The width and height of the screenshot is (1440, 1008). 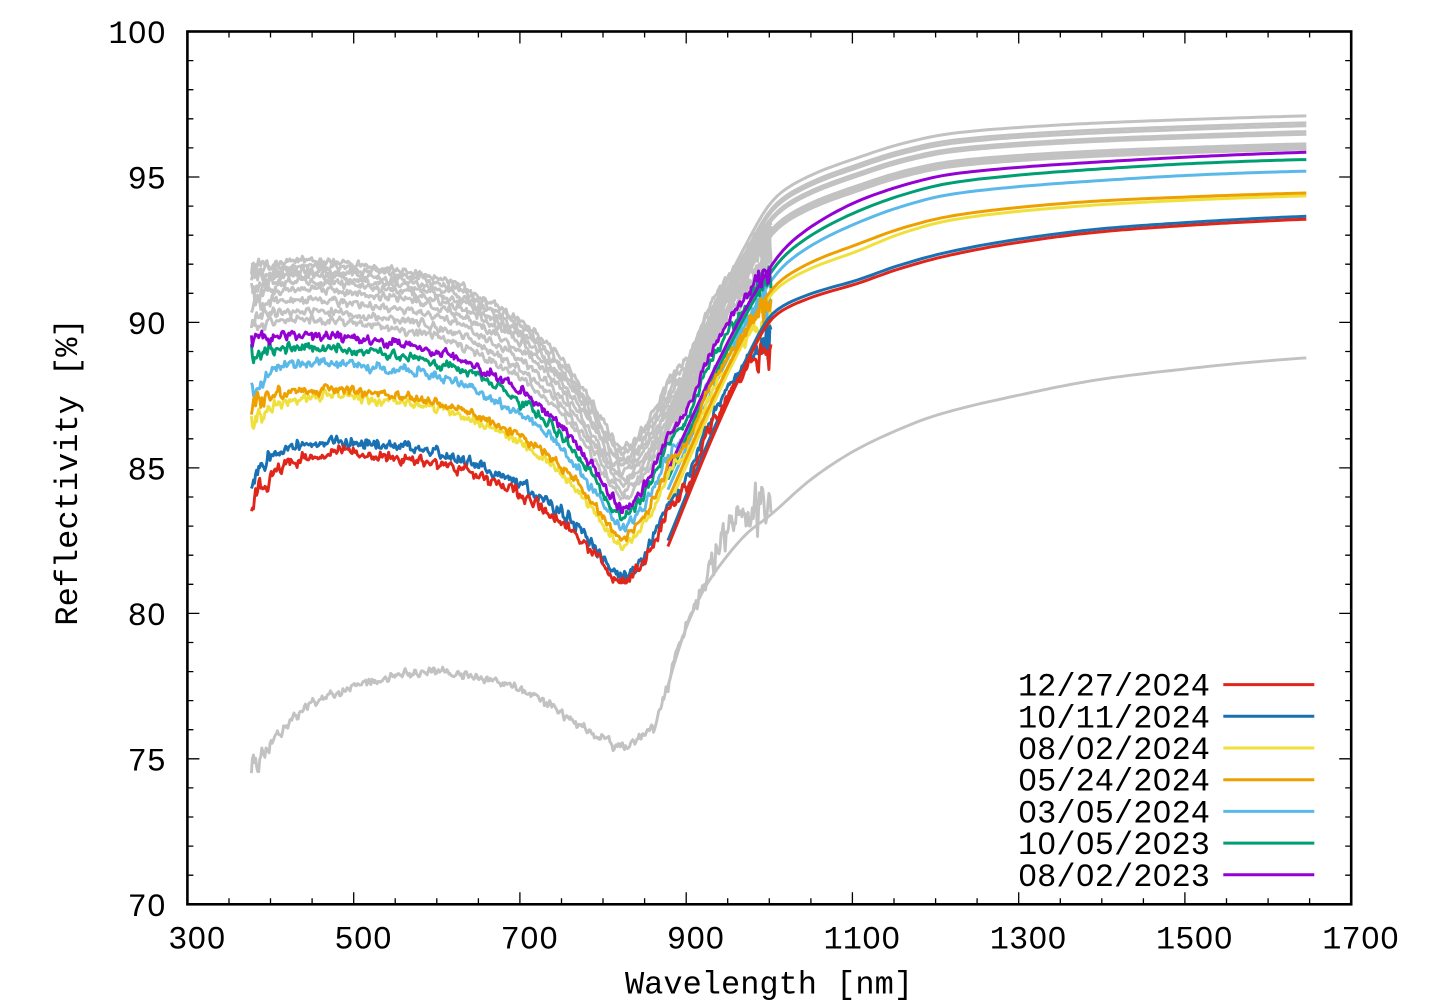 What do you see at coordinates (1114, 782) in the screenshot?
I see `svg-text: 05/24/2024` at bounding box center [1114, 782].